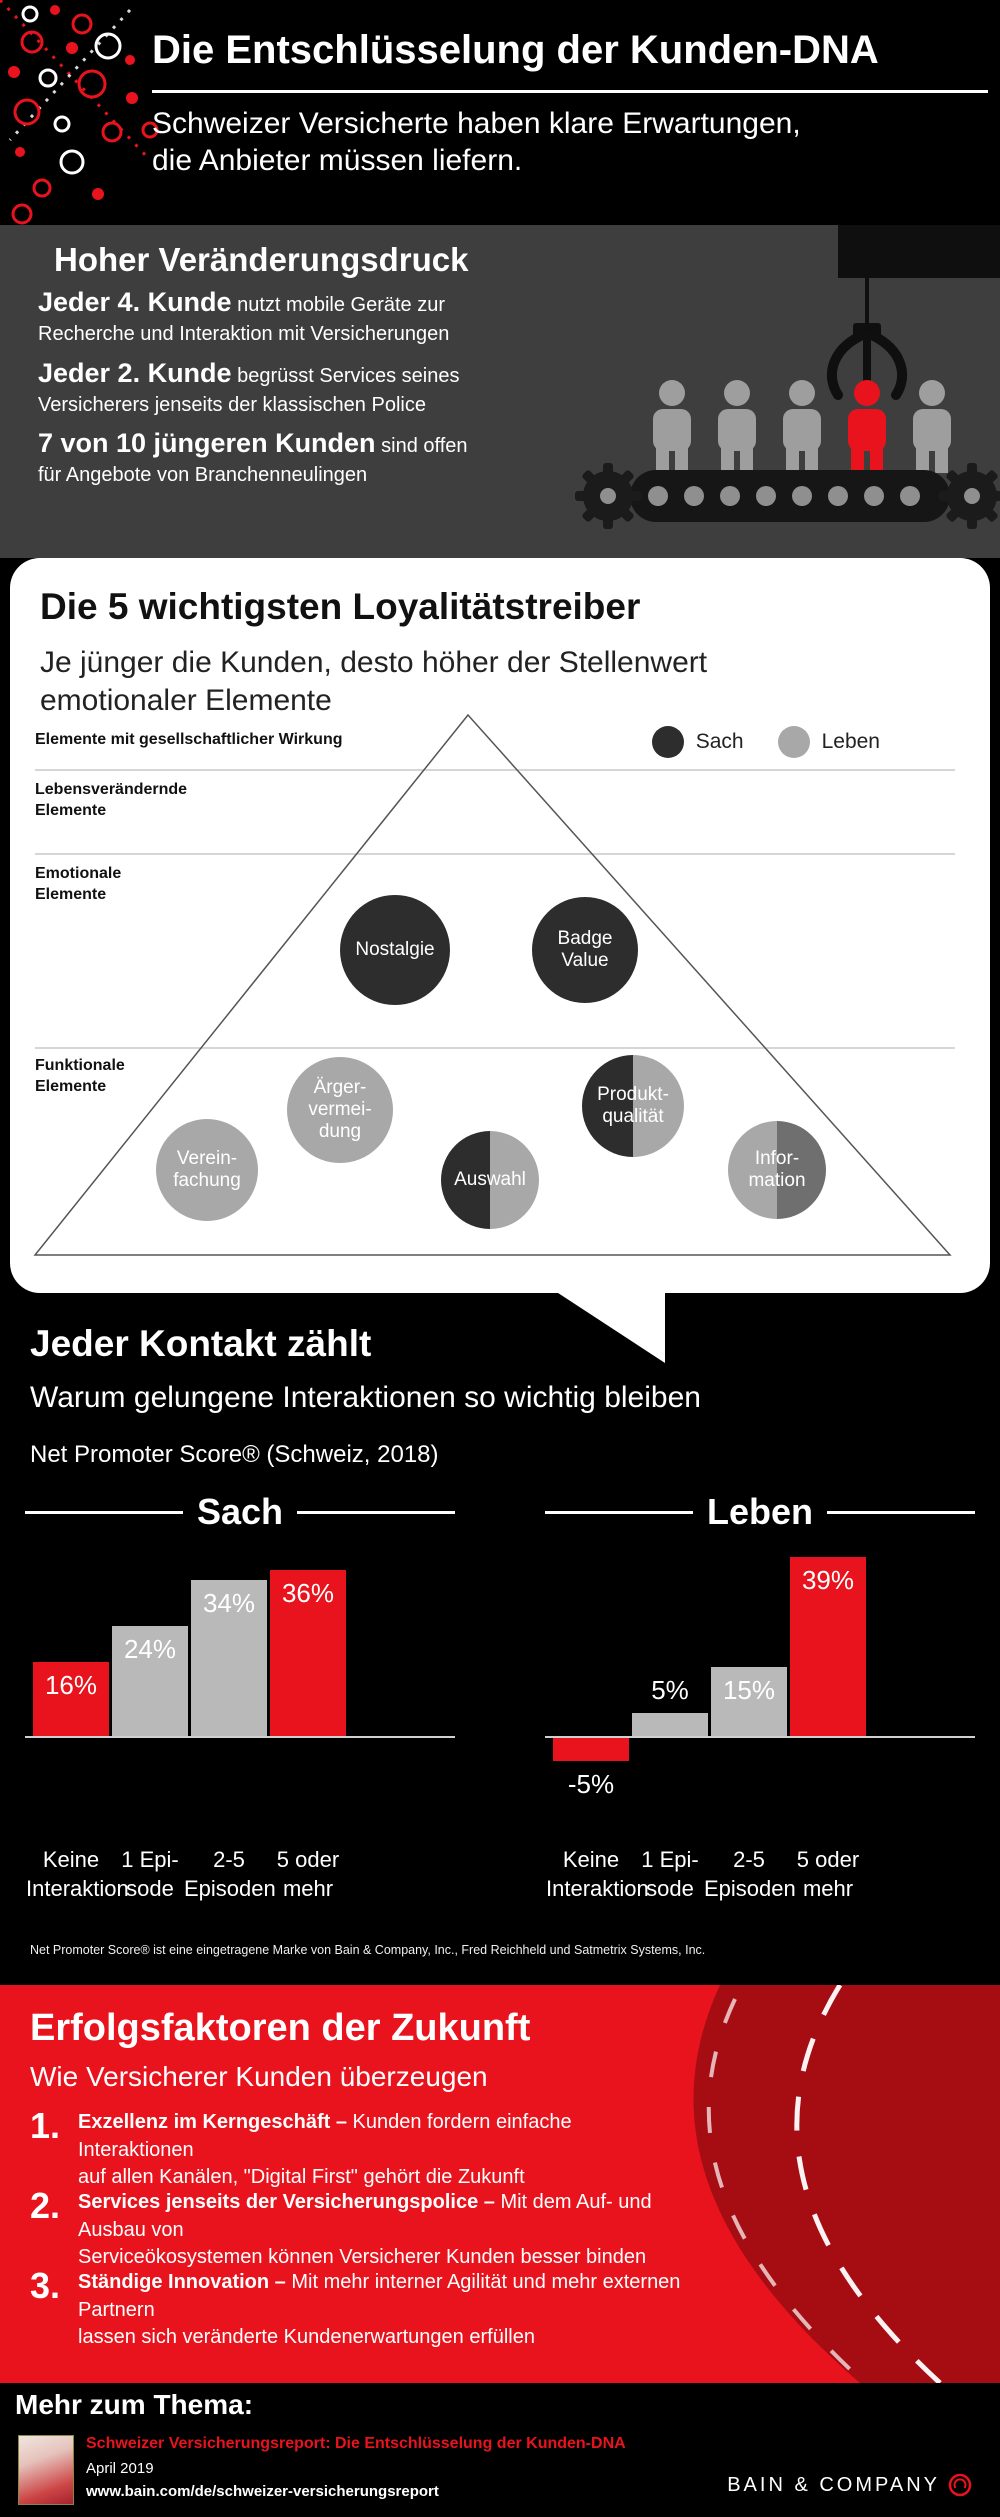 The width and height of the screenshot is (1000, 2517). Describe the element at coordinates (261, 259) in the screenshot. I see `pressure-heading: Hoher Veränderungsdruck` at that location.